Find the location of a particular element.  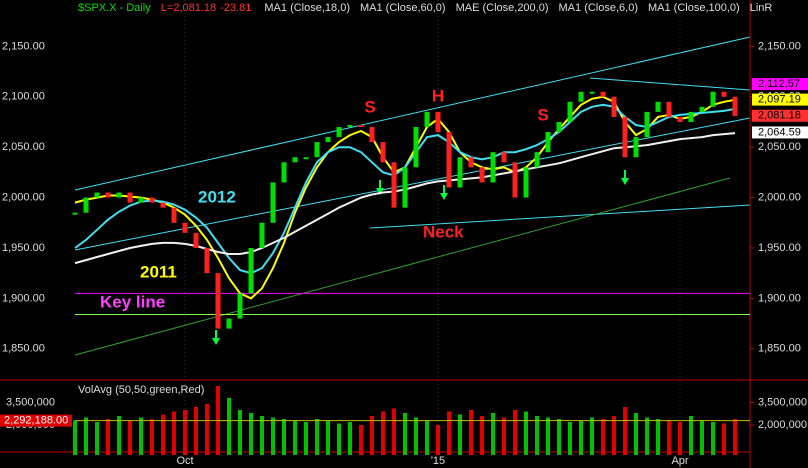

annotation: H is located at coordinates (438, 95).